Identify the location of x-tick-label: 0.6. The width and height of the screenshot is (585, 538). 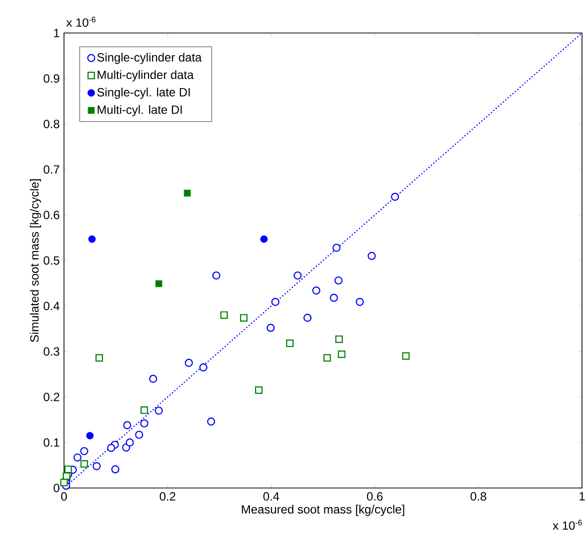
(374, 496).